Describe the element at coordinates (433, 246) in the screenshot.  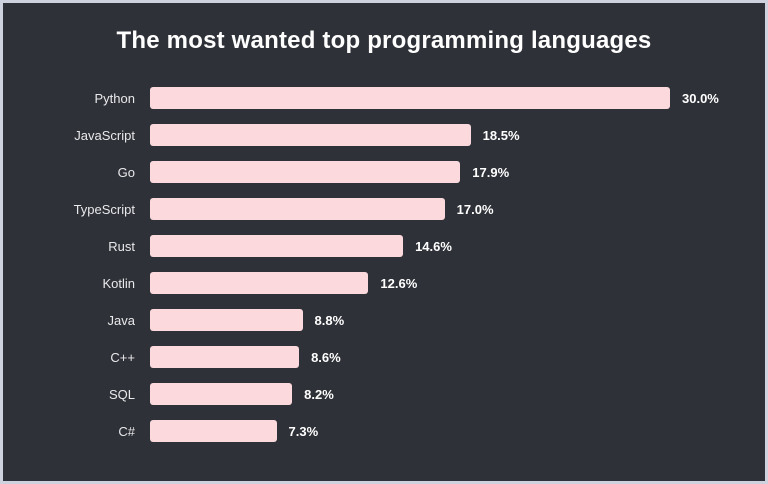
I see `value-label: 14.6%` at that location.